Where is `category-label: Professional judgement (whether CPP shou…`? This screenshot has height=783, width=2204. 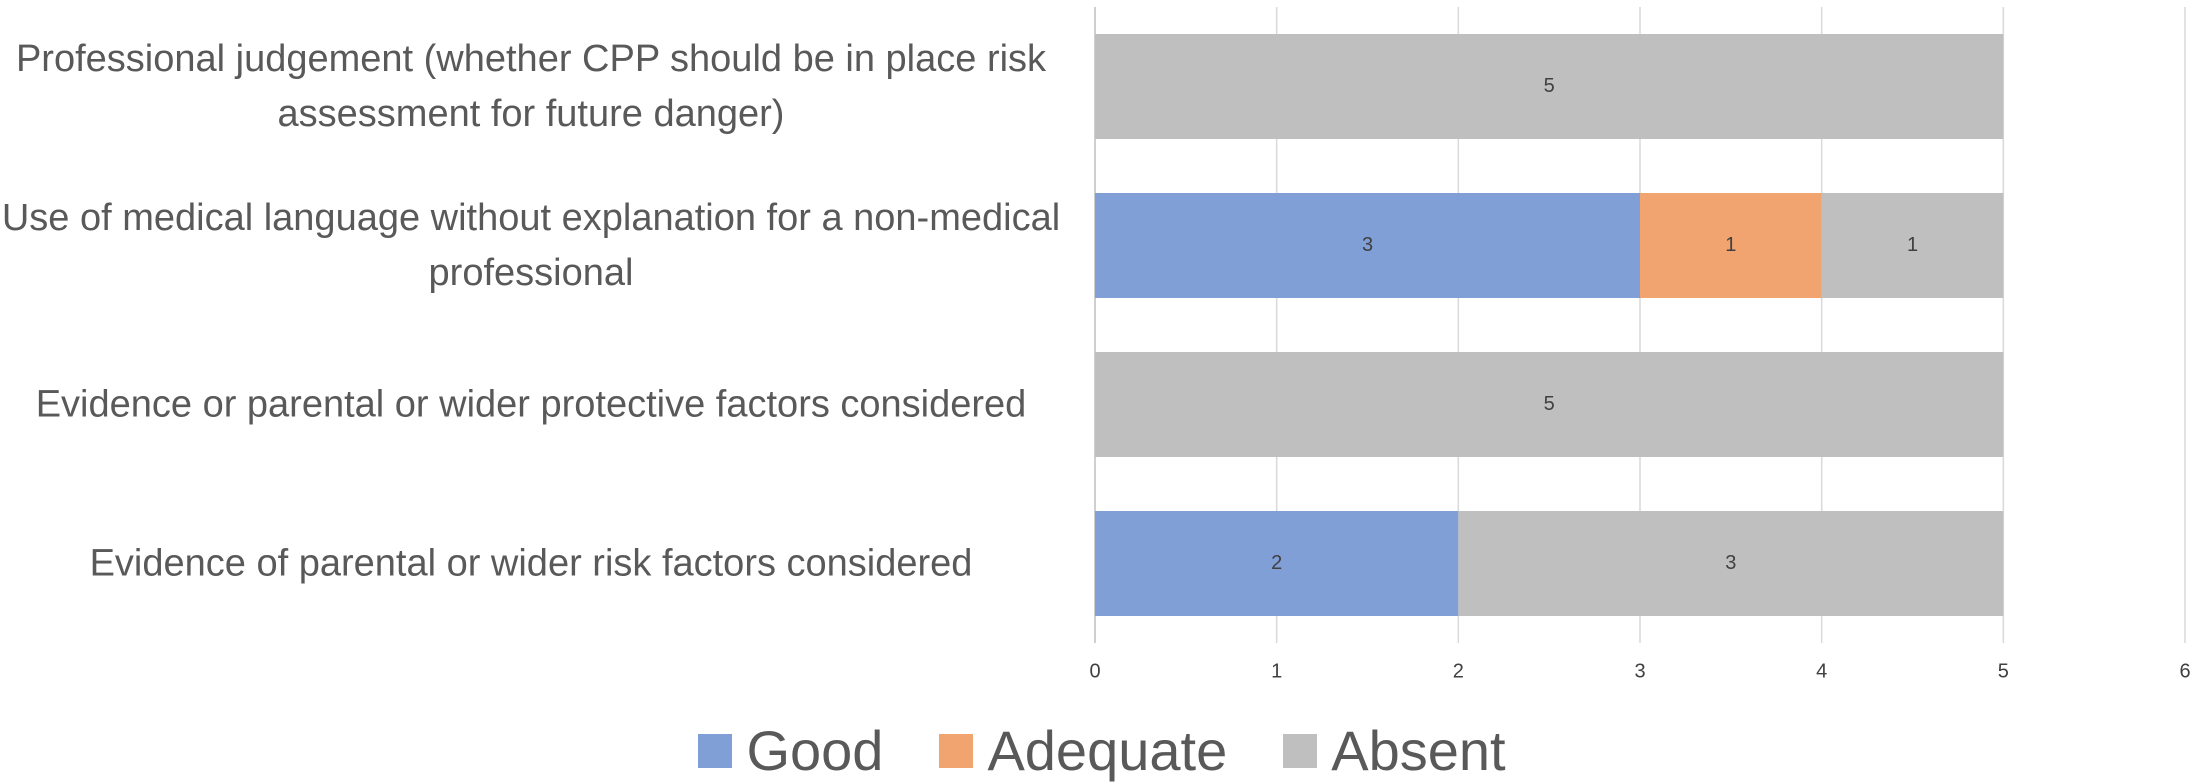
category-label: Professional judgement (whether CPP shou… is located at coordinates (531, 86).